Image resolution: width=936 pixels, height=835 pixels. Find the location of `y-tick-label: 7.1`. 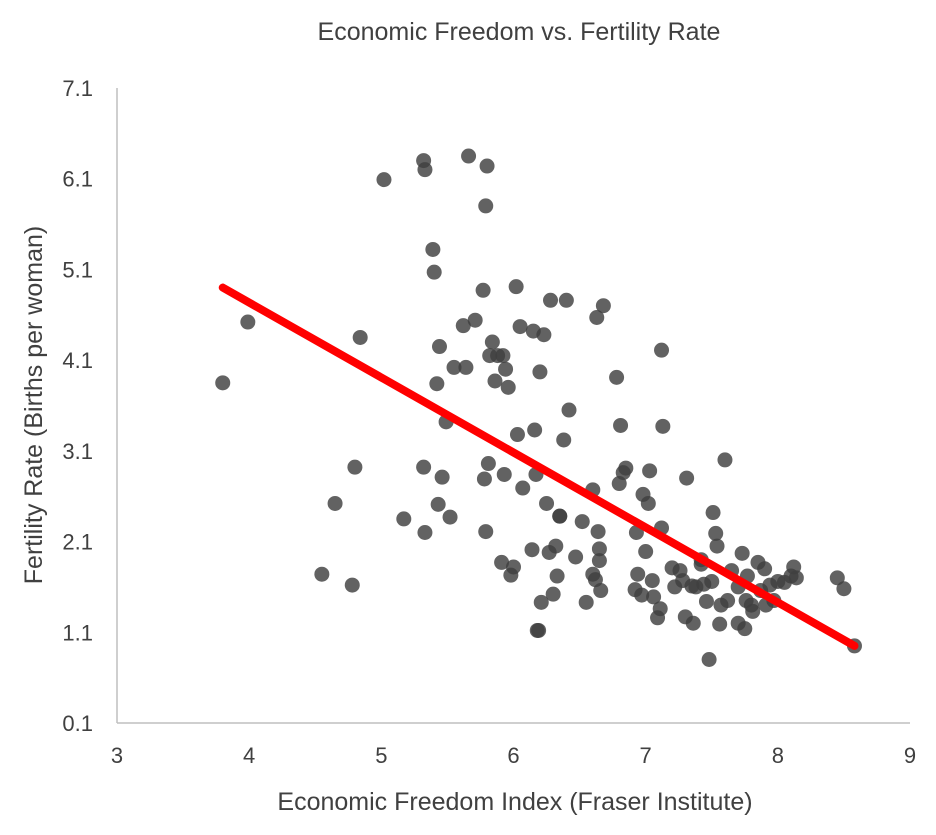

y-tick-label: 7.1 is located at coordinates (77, 88).